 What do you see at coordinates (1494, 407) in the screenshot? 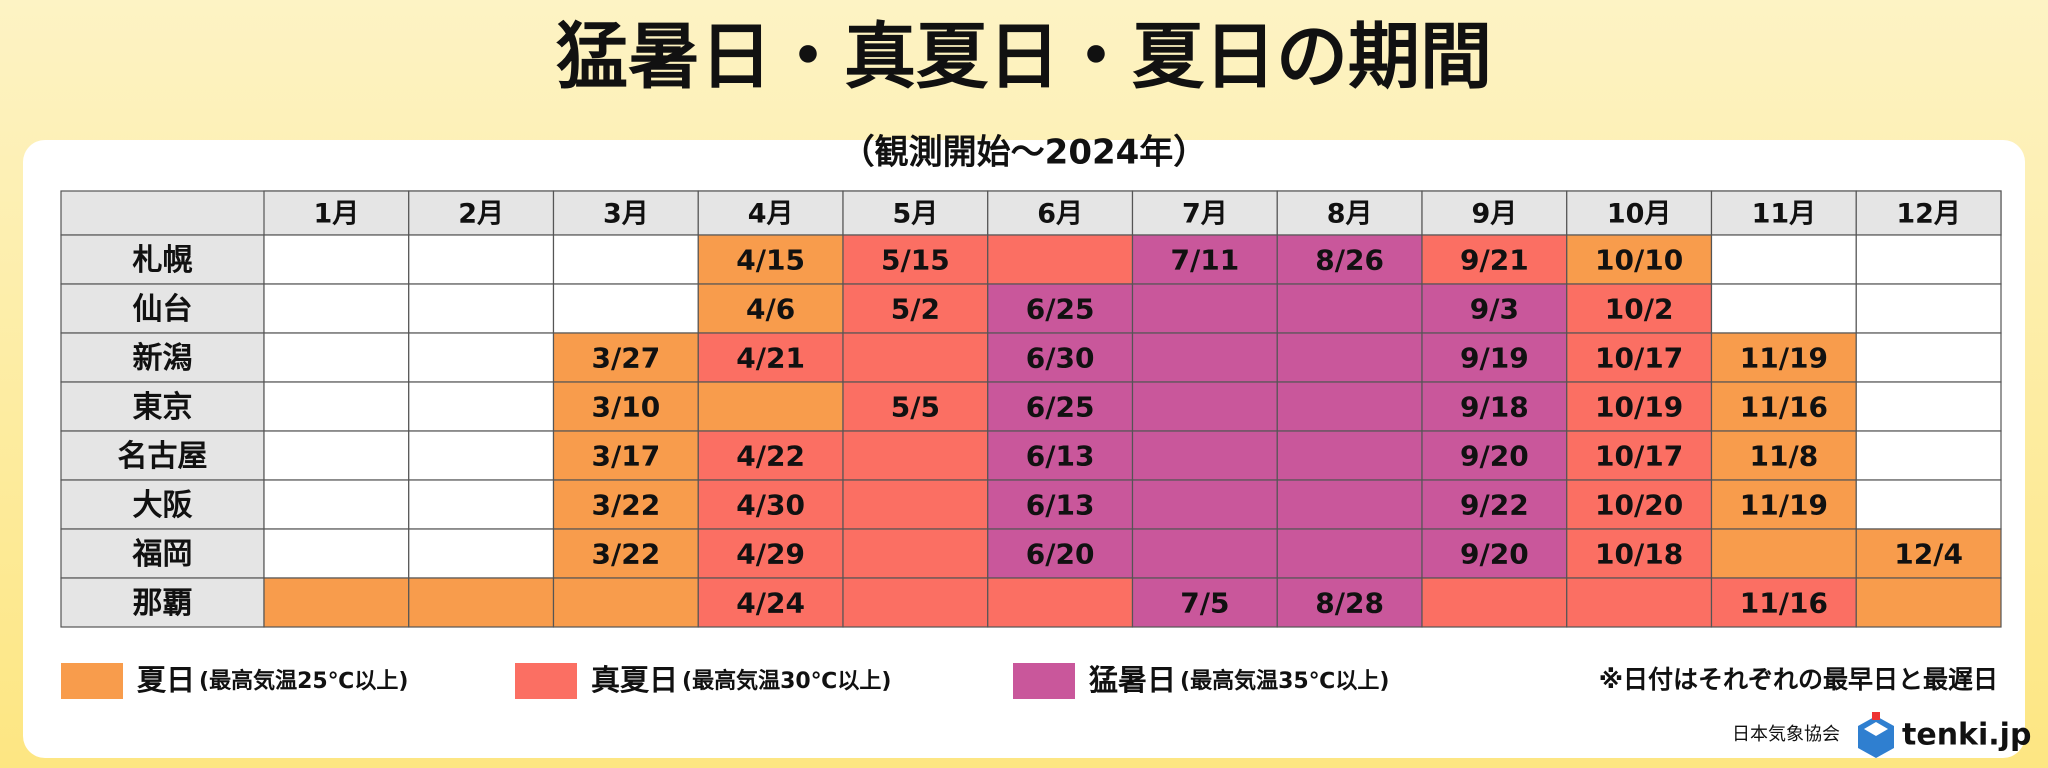
I see `date-label: 9/18` at bounding box center [1494, 407].